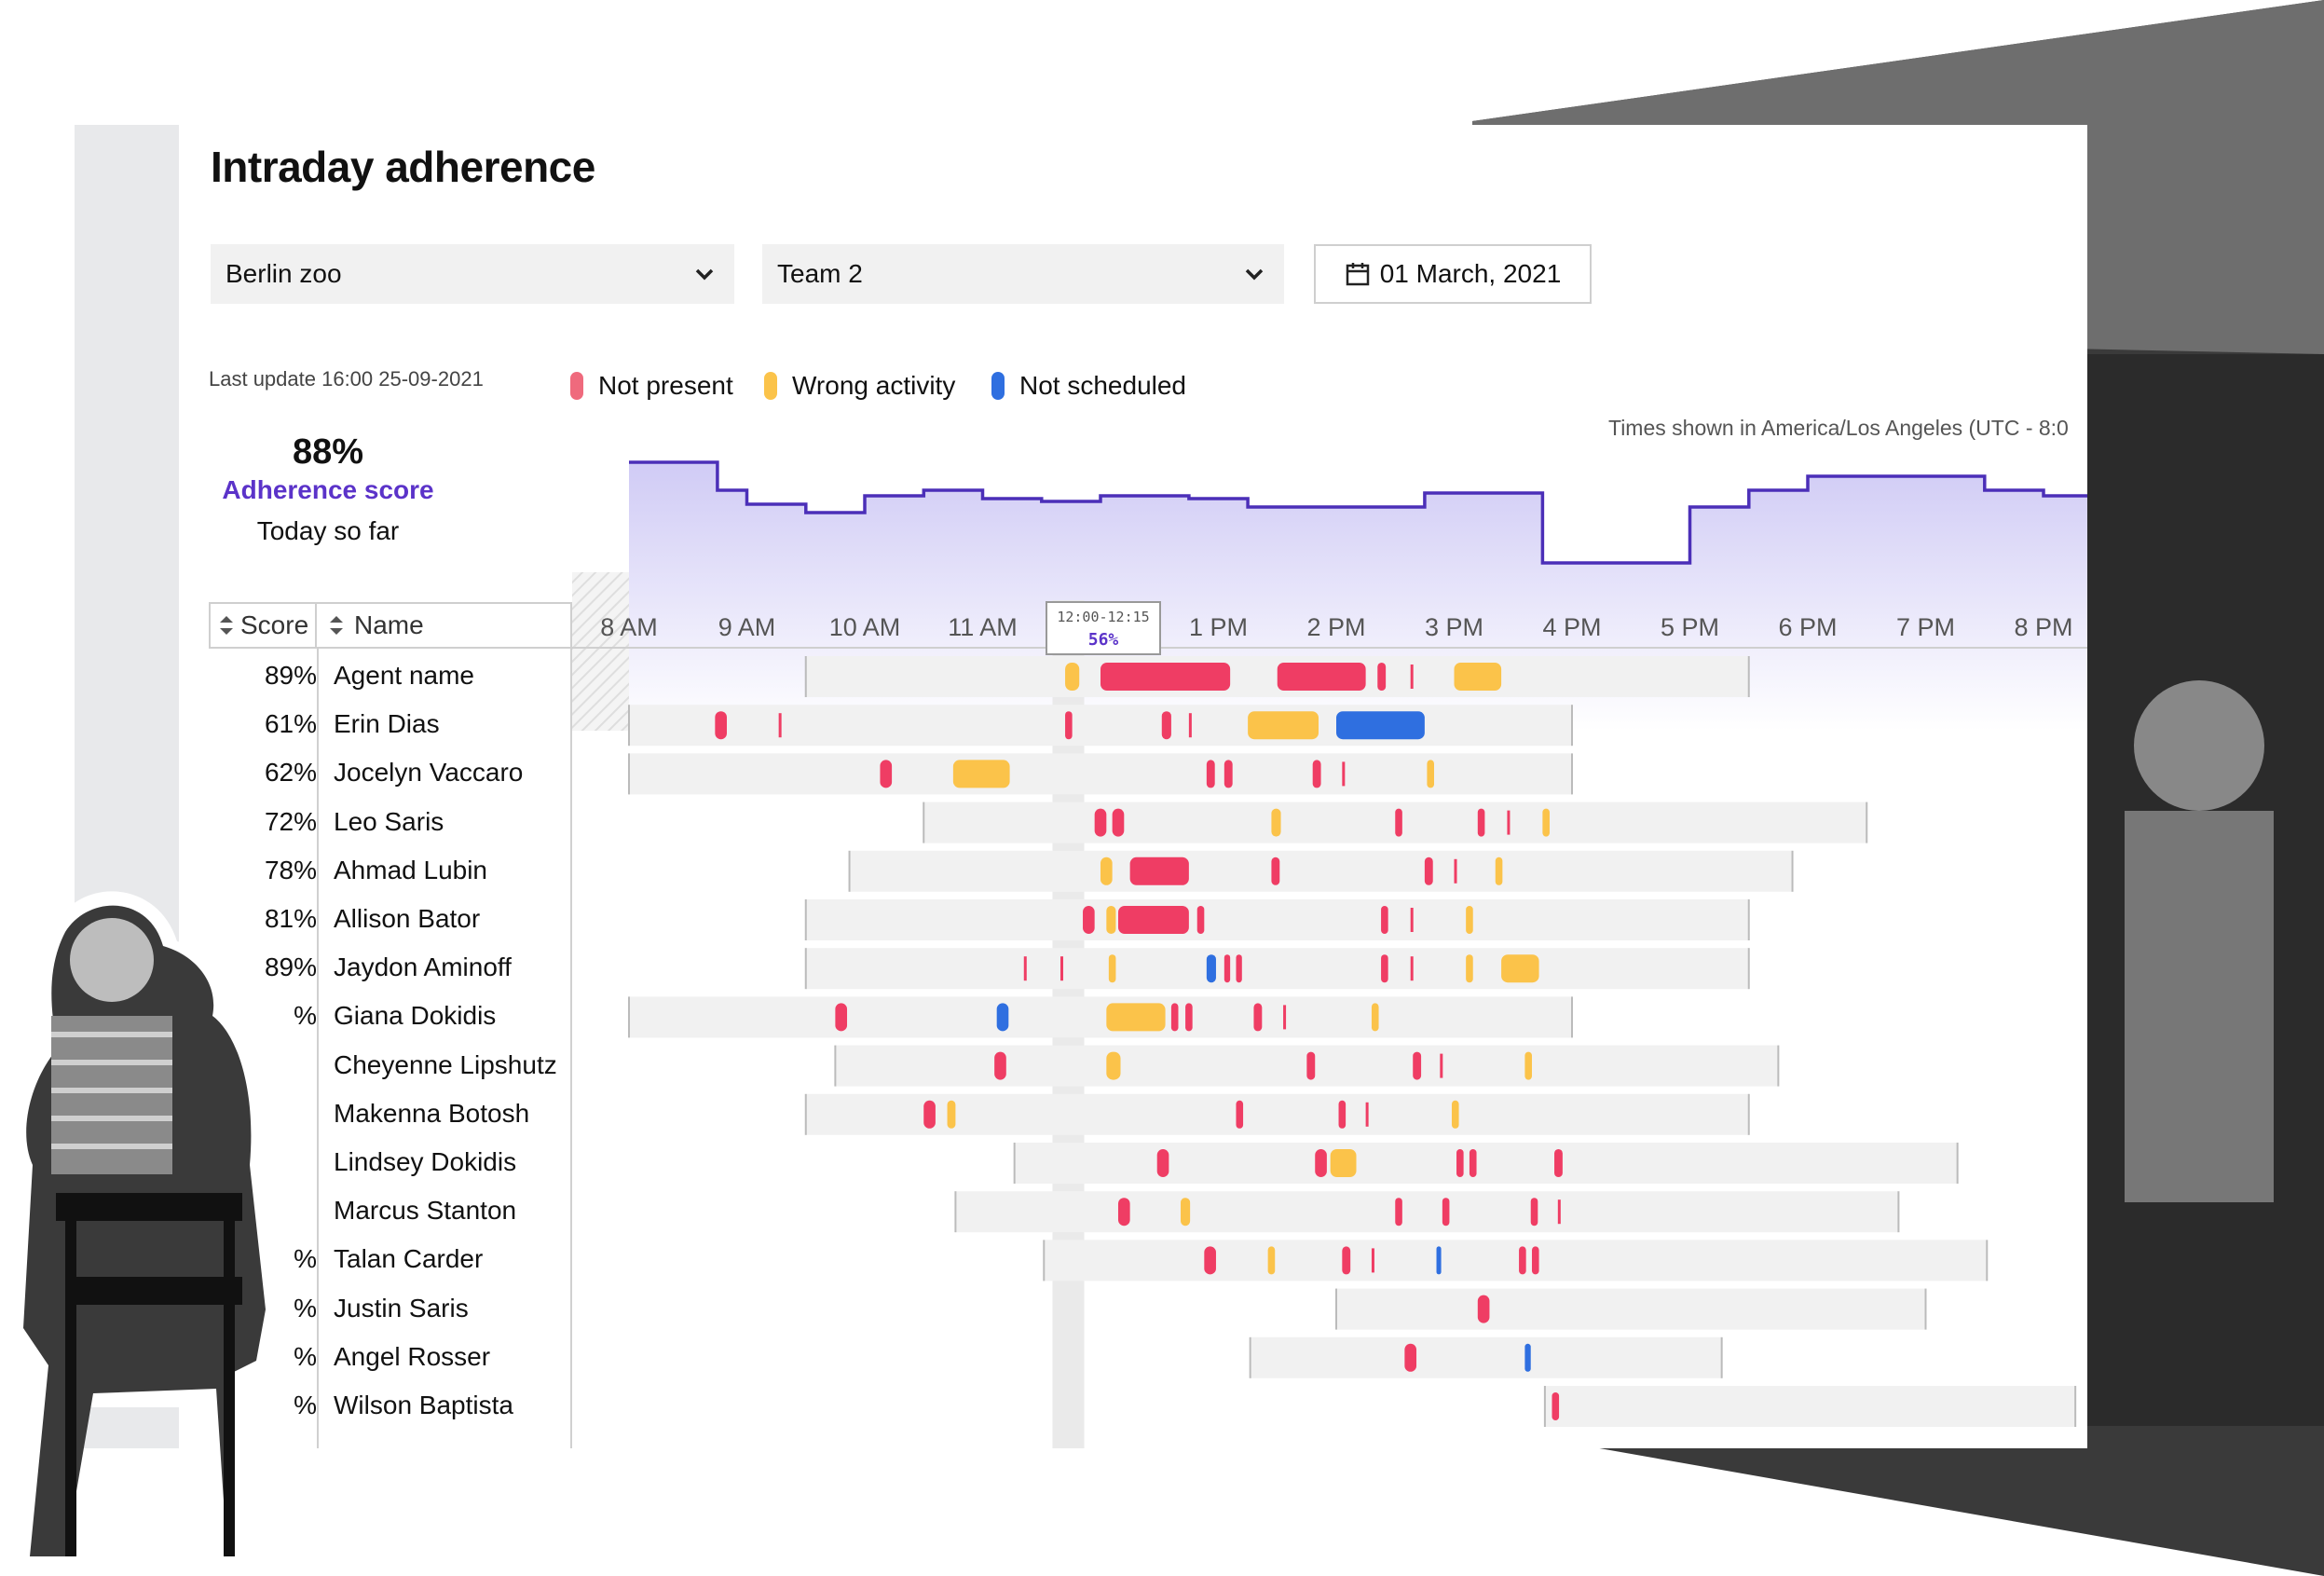 This screenshot has height=1576, width=2324. What do you see at coordinates (1470, 273) in the screenshot?
I see `date-value: 01 March, 2021` at bounding box center [1470, 273].